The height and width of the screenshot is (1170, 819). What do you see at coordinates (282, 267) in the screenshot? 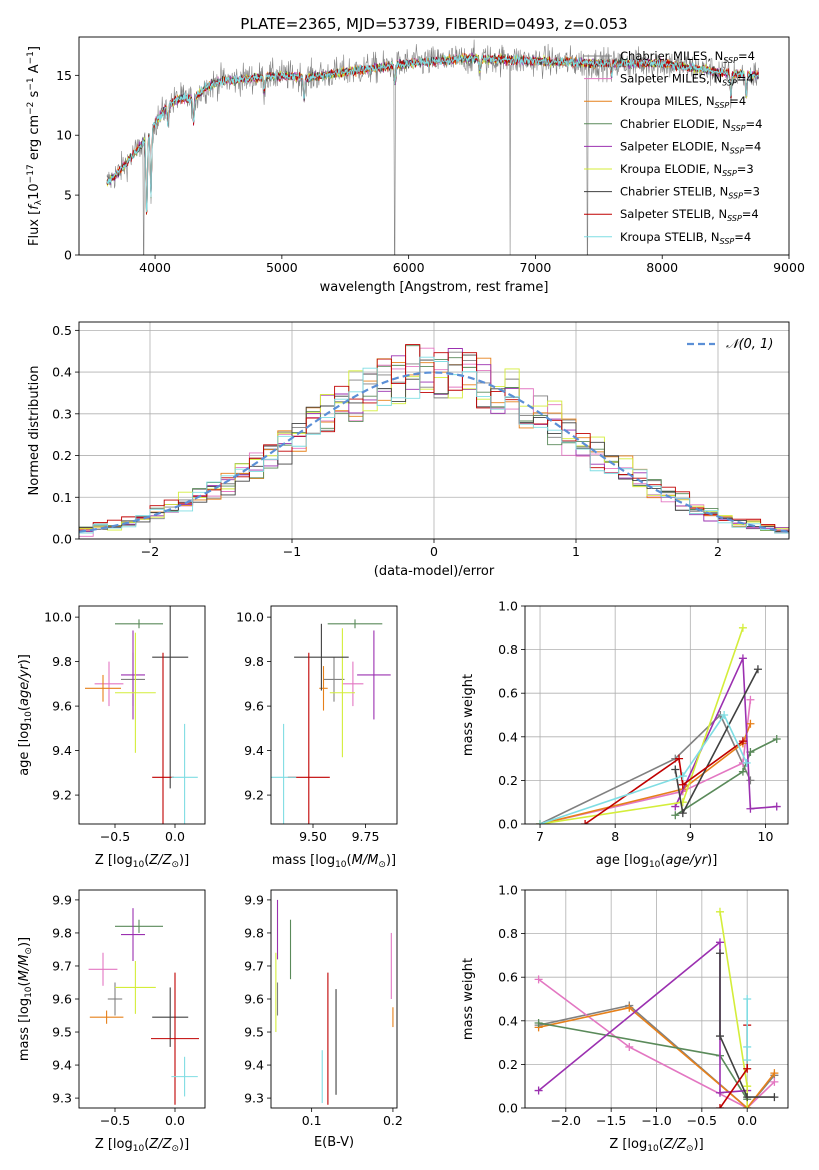
I see `x-tick-label: 5000` at bounding box center [282, 267].